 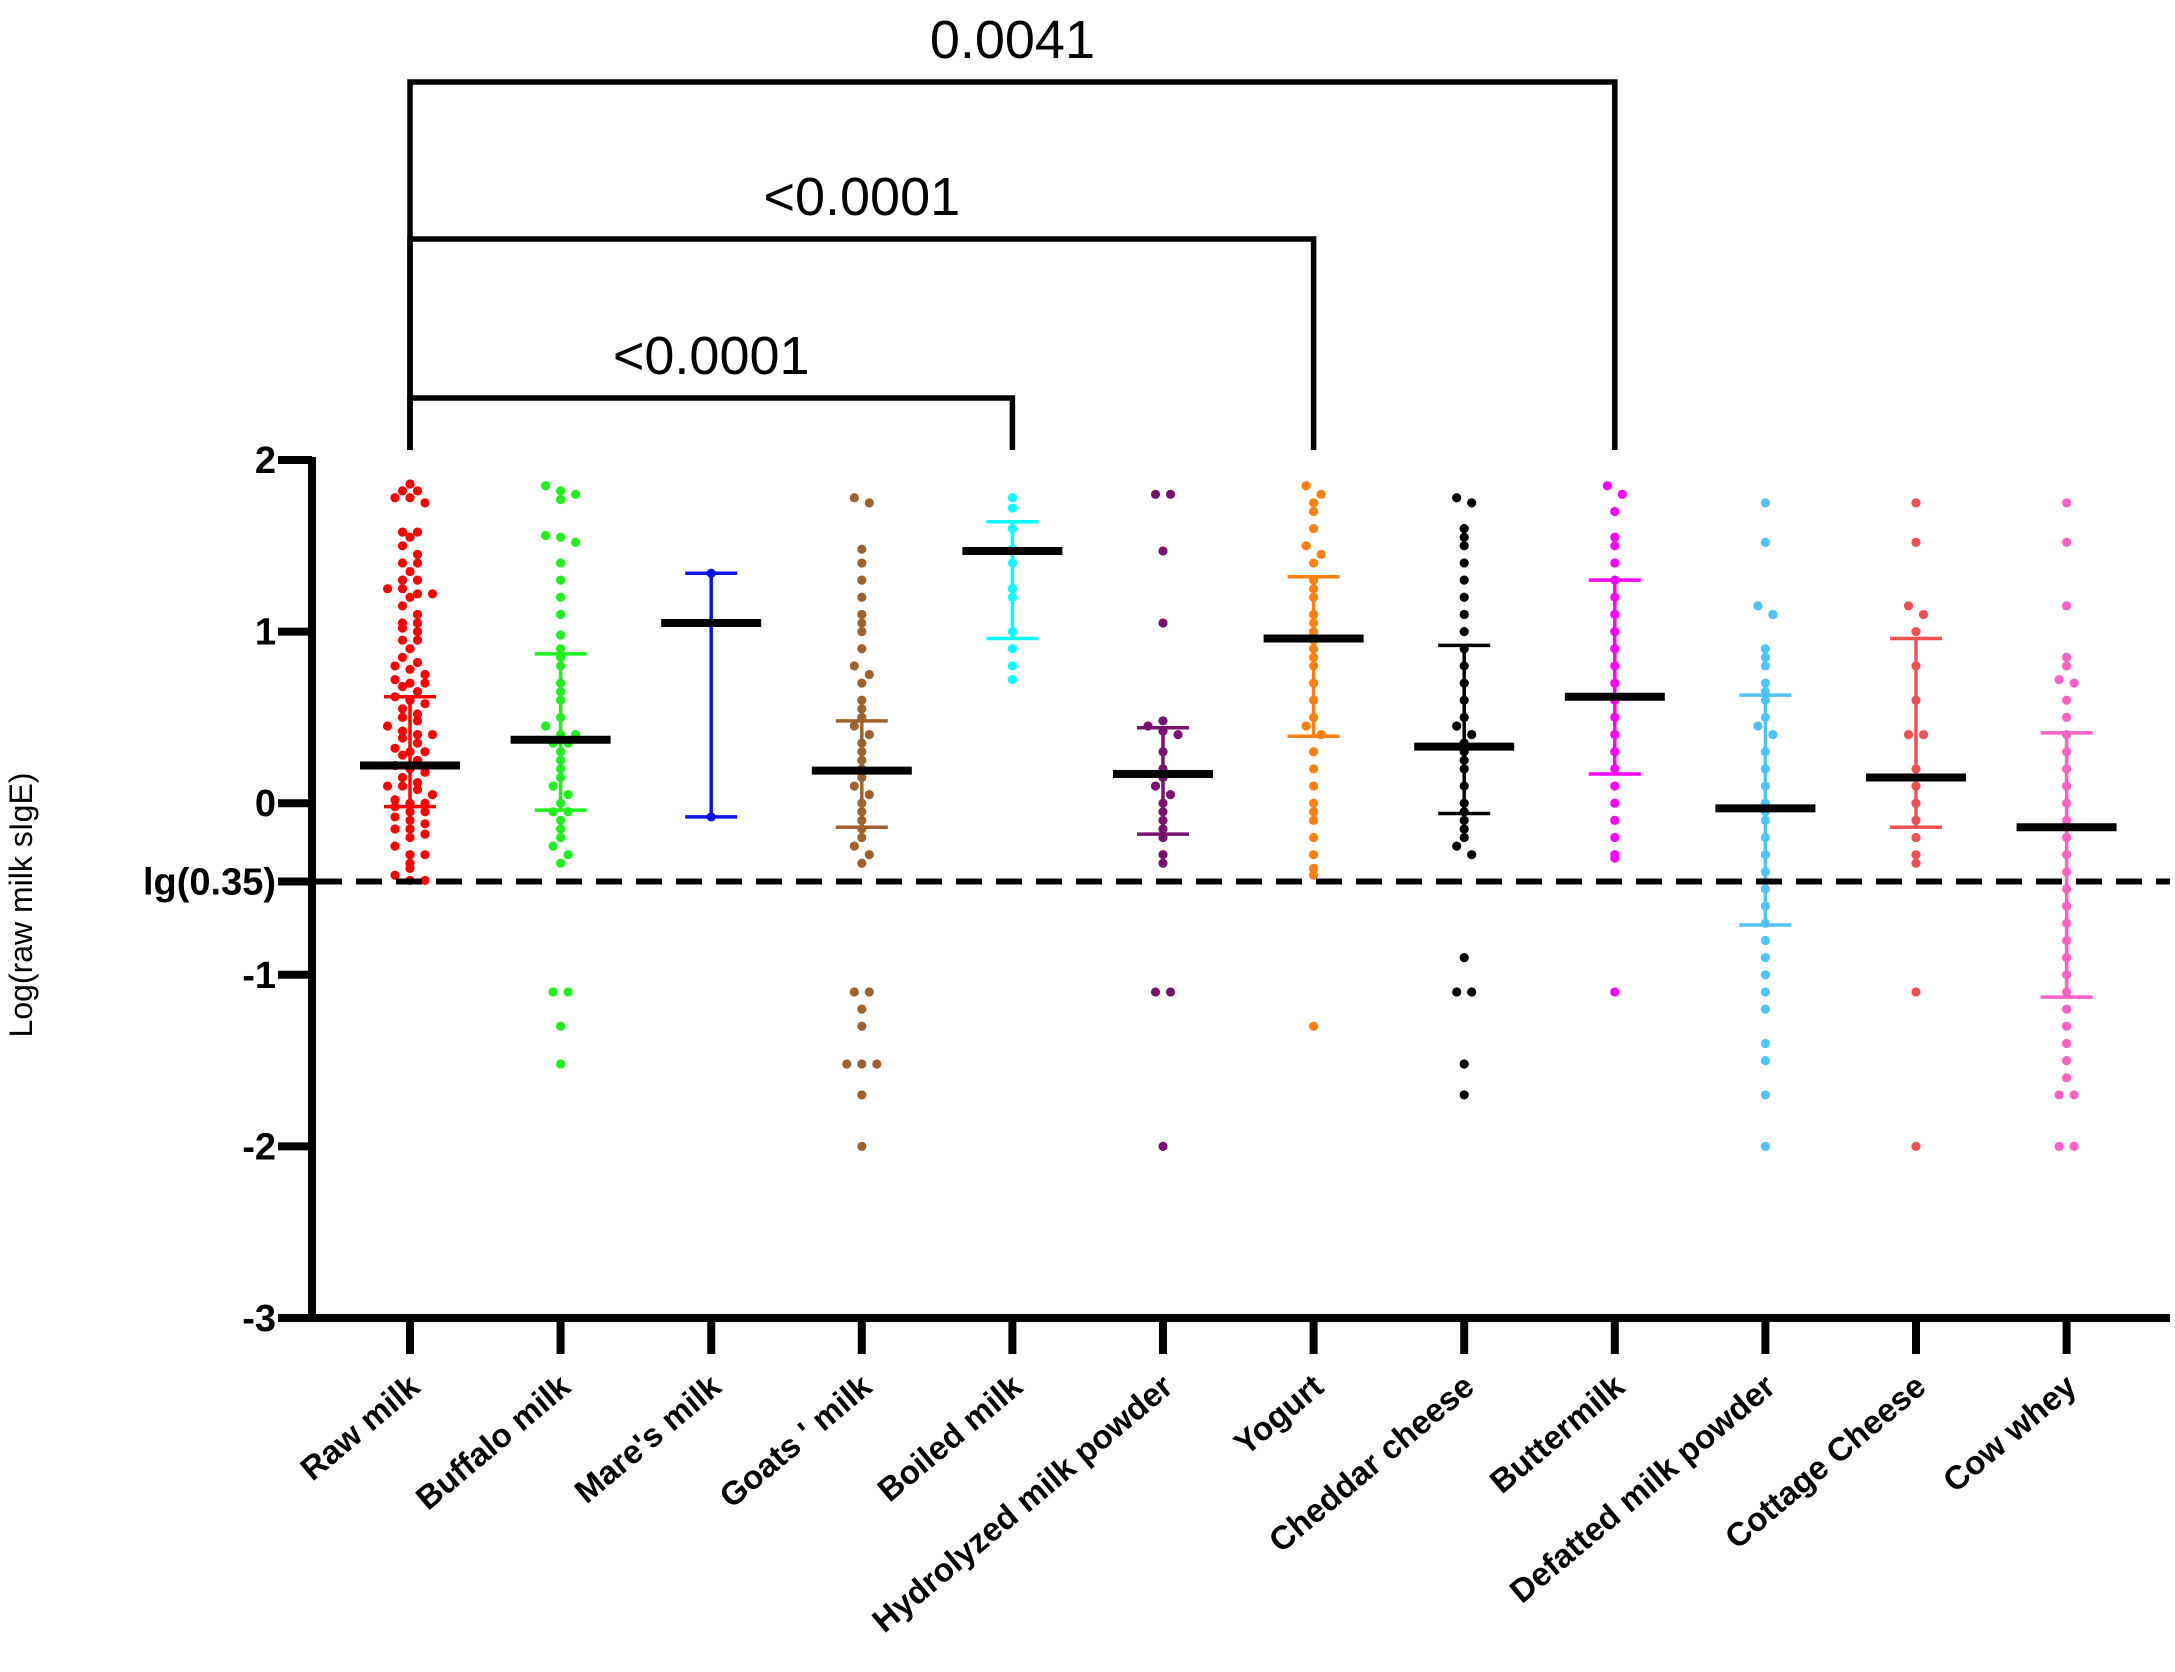 What do you see at coordinates (1556, 1434) in the screenshot?
I see `x-tick-label: Buttermilk` at bounding box center [1556, 1434].